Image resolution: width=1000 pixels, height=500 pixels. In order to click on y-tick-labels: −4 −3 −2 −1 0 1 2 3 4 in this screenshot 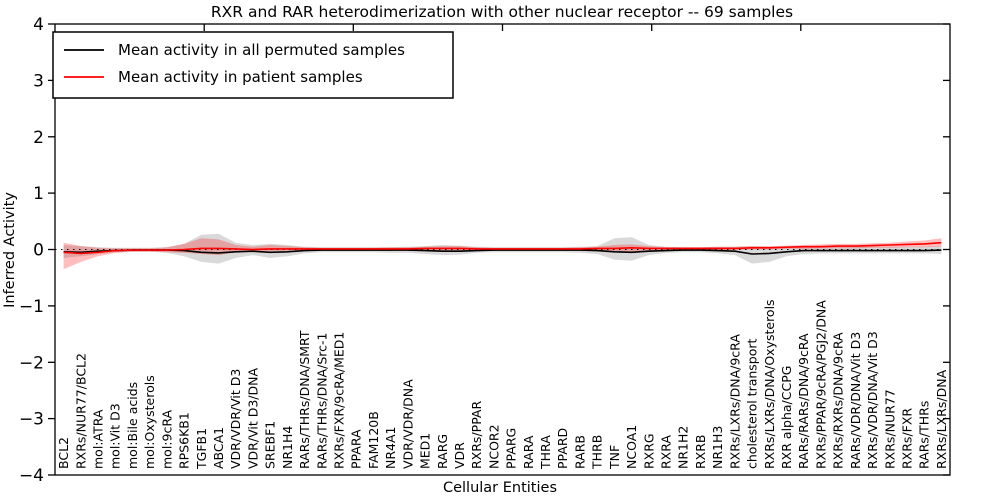, I will do `click(31, 250)`.